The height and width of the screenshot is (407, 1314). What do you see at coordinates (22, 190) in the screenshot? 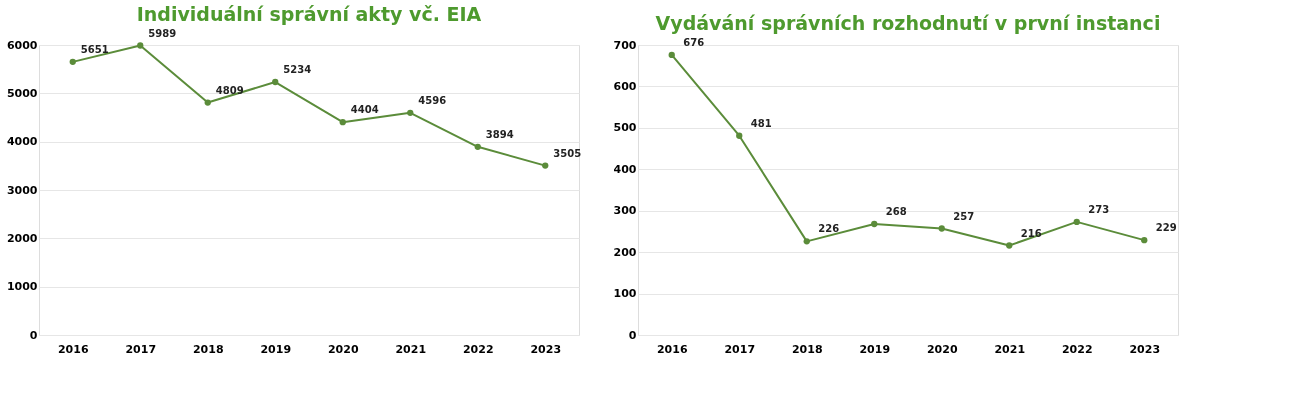
I see `y-tick-label: 3000` at bounding box center [22, 190].